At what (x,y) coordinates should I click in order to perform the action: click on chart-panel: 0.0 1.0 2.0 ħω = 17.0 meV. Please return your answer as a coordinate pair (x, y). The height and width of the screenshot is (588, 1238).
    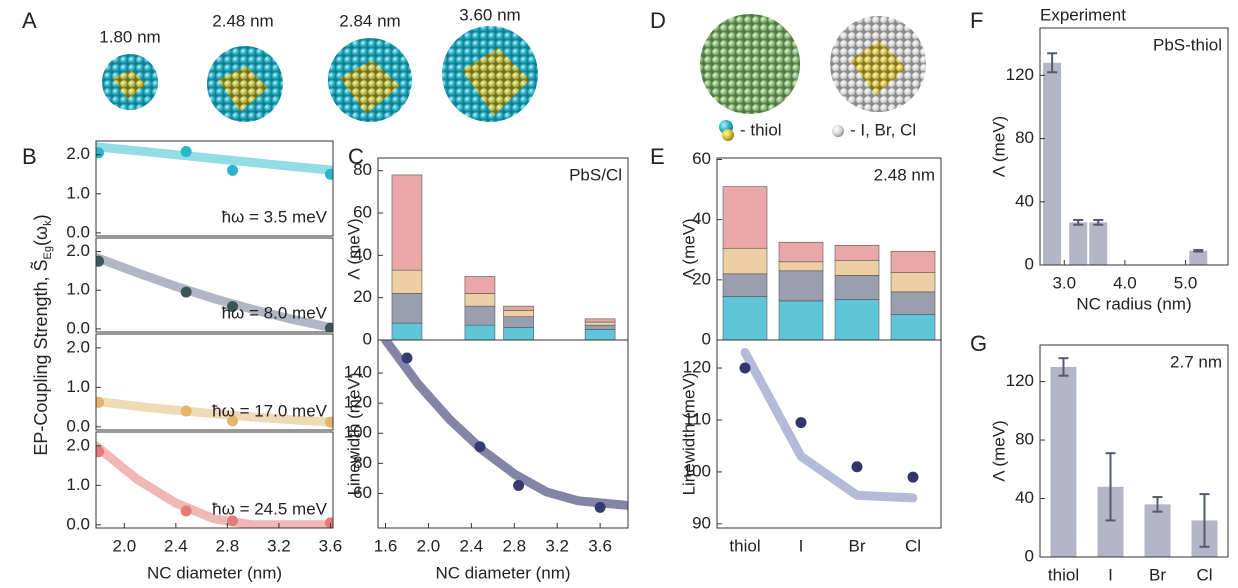
    Looking at the image, I should click on (200, 384).